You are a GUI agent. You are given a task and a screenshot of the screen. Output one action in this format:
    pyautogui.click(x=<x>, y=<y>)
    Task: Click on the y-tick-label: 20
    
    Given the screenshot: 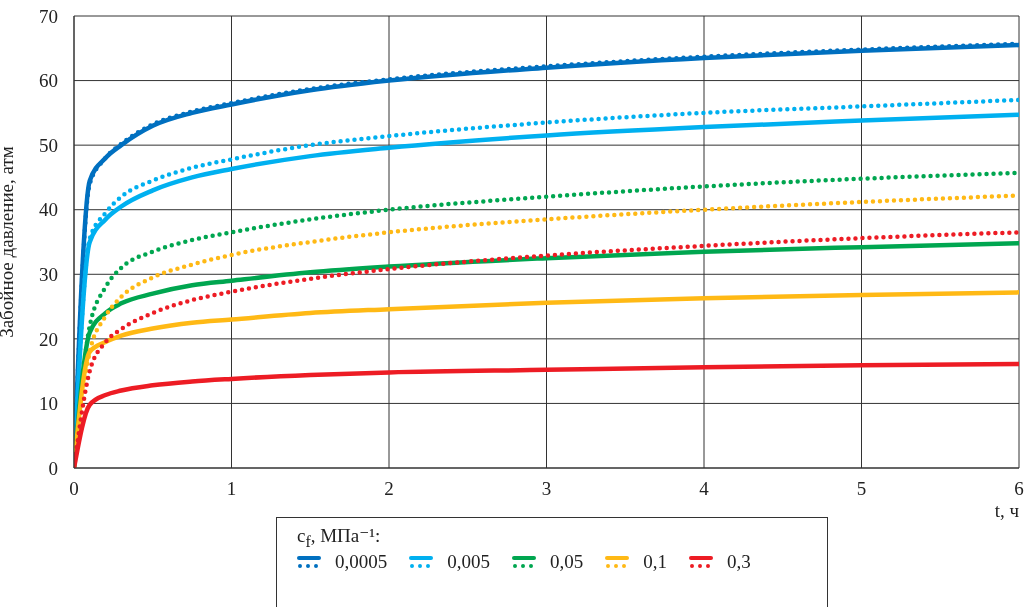 What is the action you would take?
    pyautogui.click(x=48, y=339)
    